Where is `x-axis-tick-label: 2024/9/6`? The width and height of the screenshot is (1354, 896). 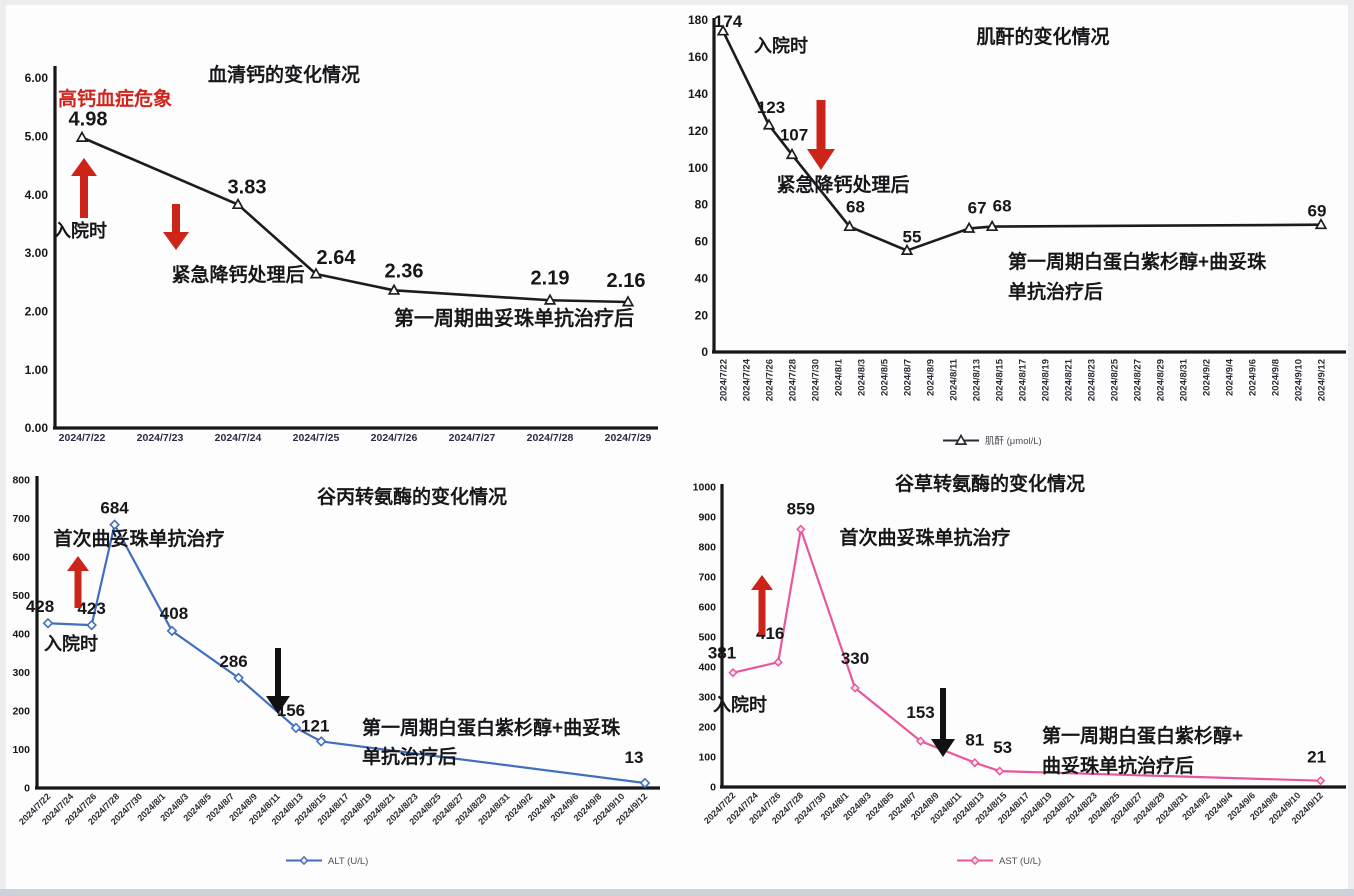
x-axis-tick-label: 2024/9/6 is located at coordinates (1253, 377).